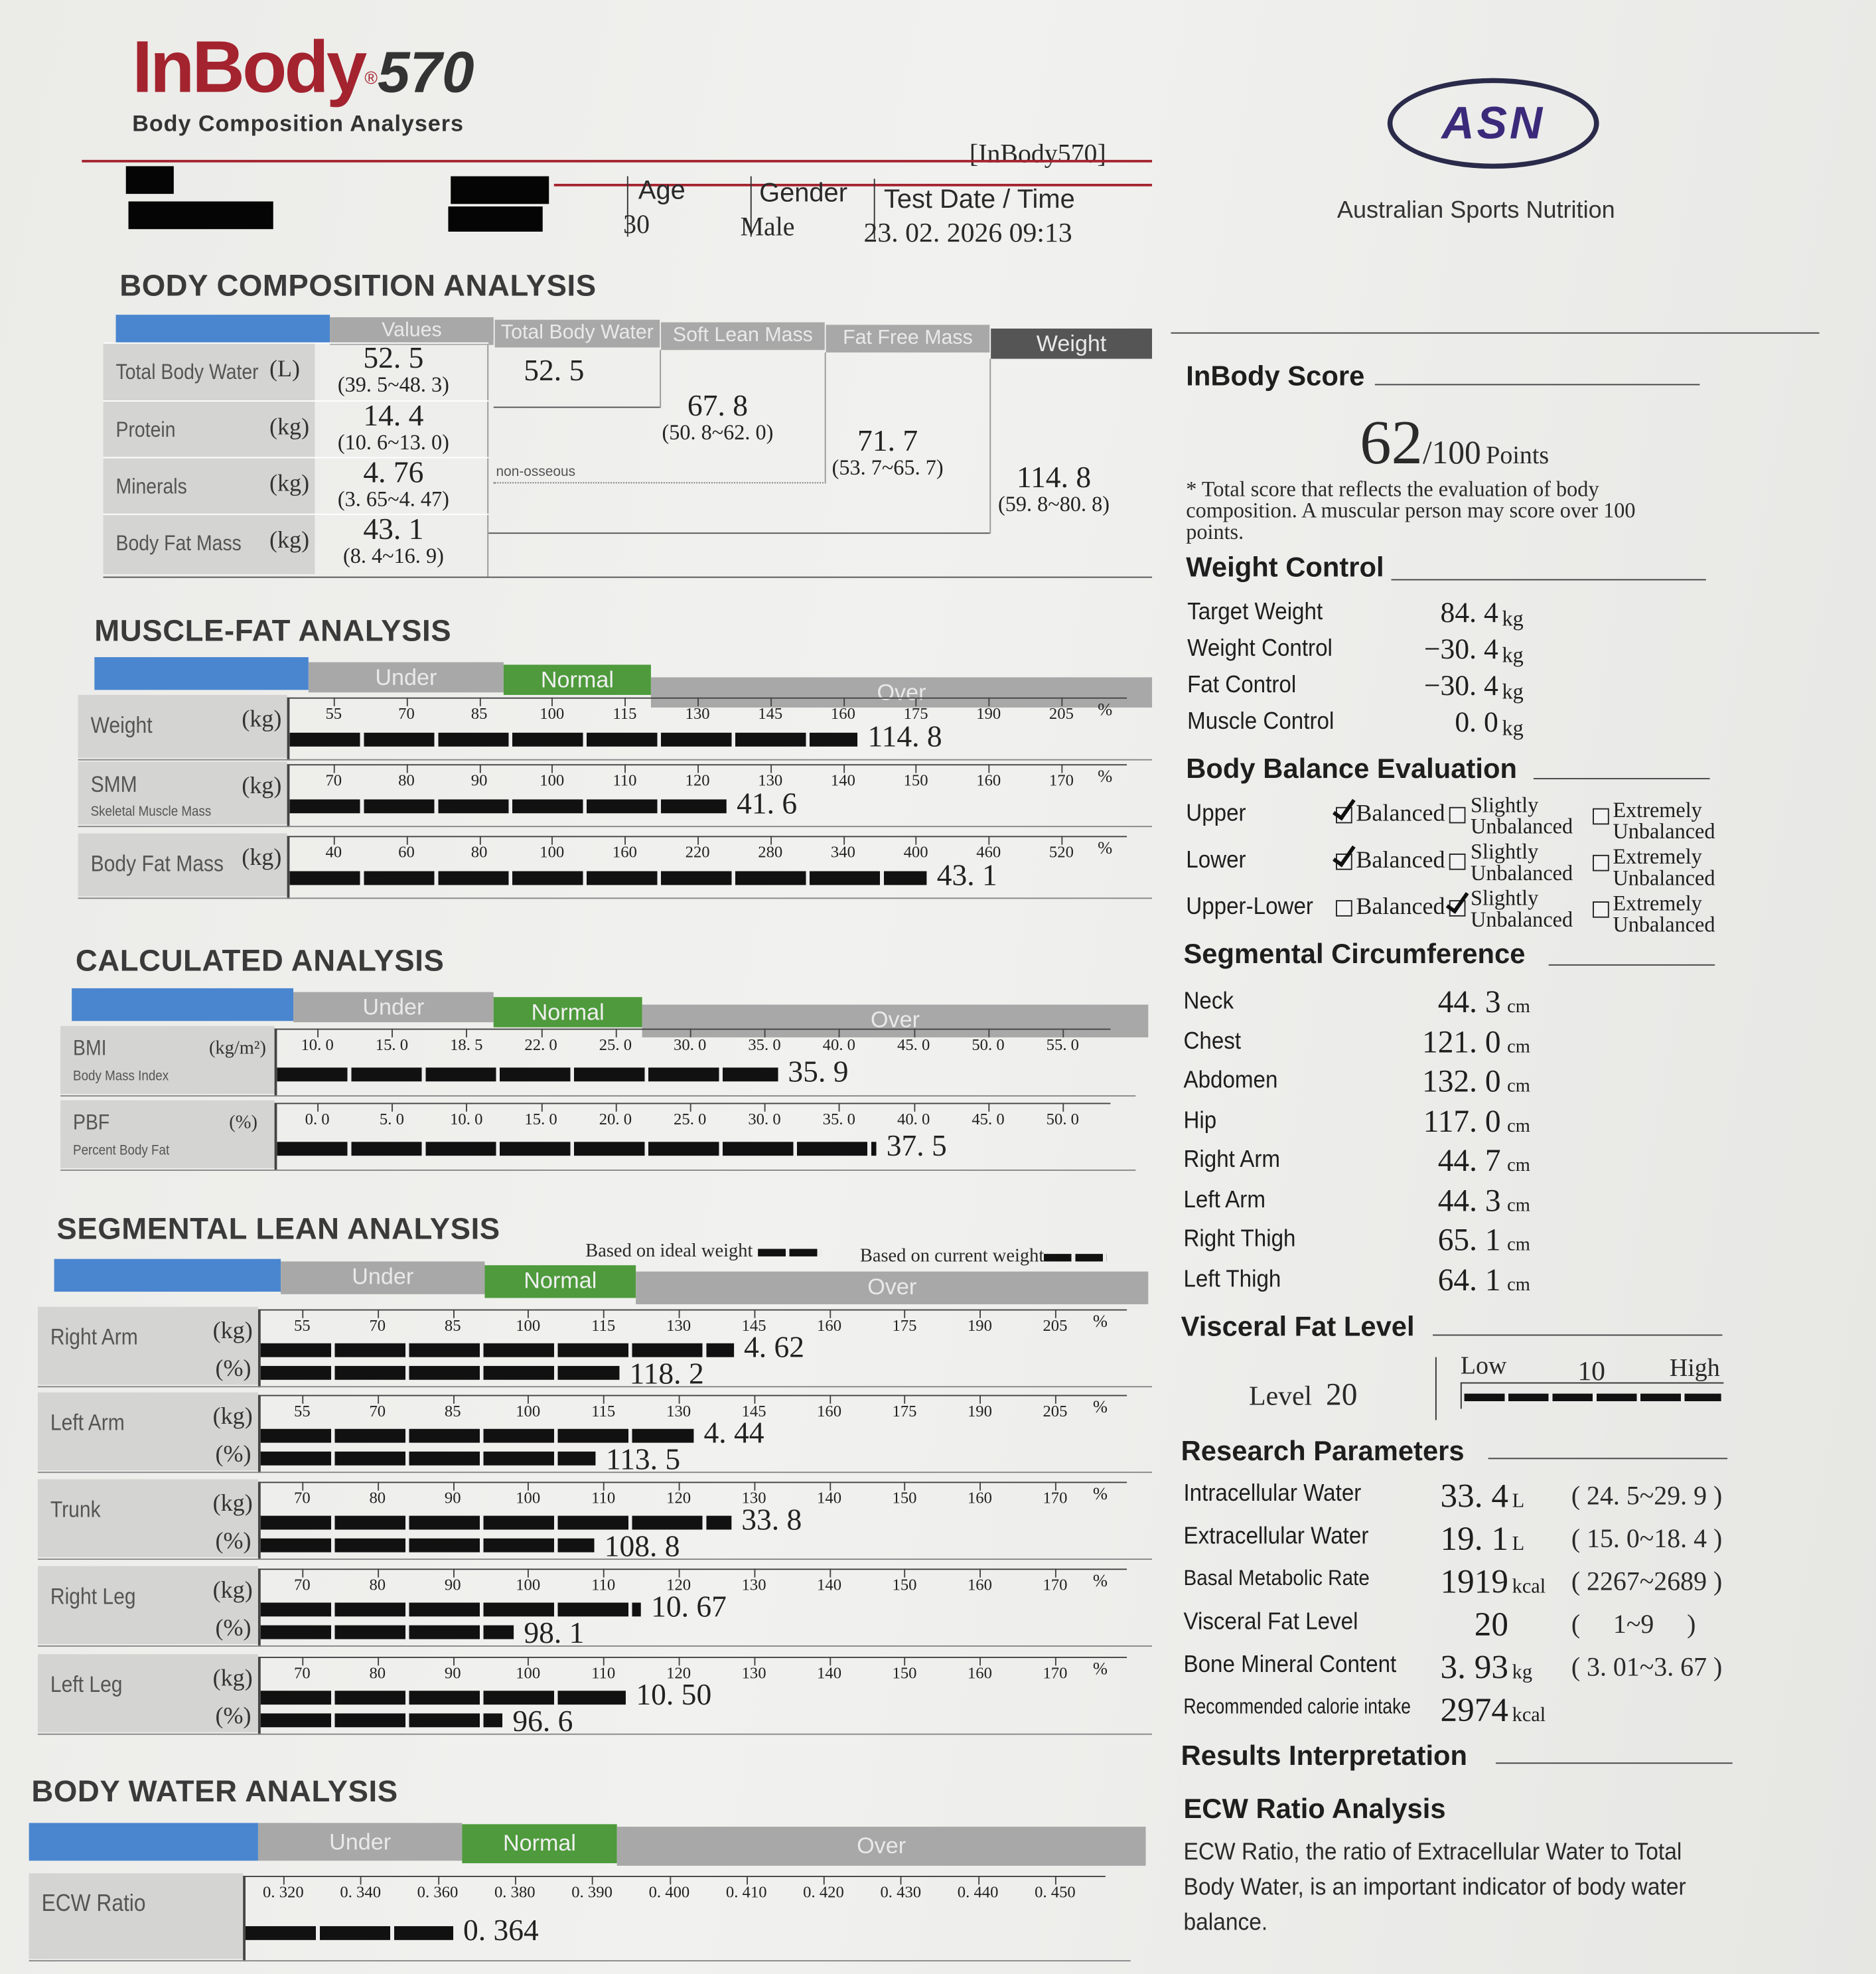  I want to click on tick-label: 120, so click(697, 780).